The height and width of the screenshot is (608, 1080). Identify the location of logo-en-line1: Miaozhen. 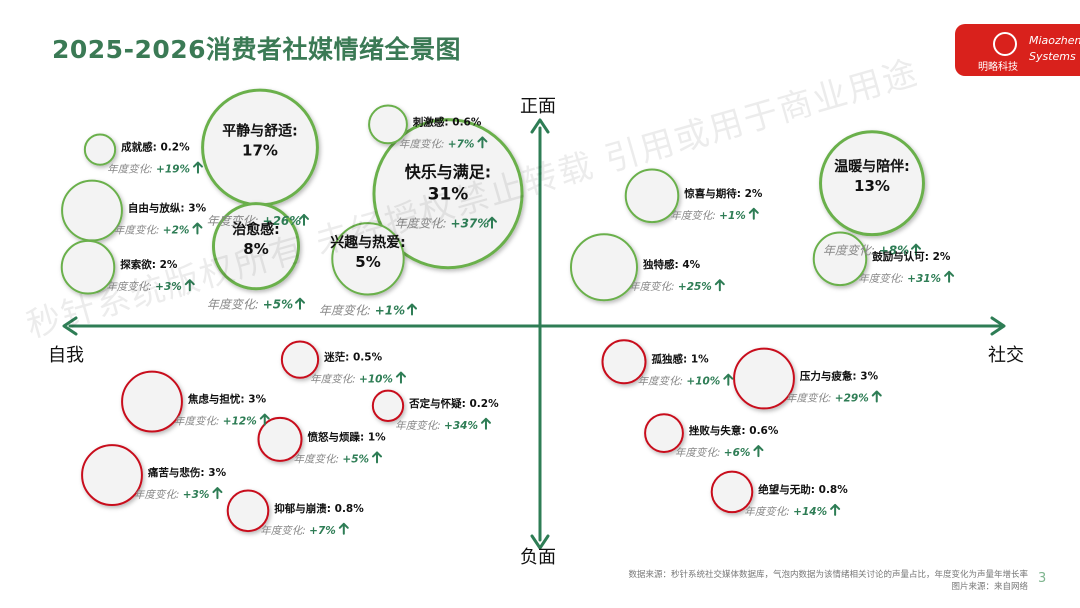
(1054, 40).